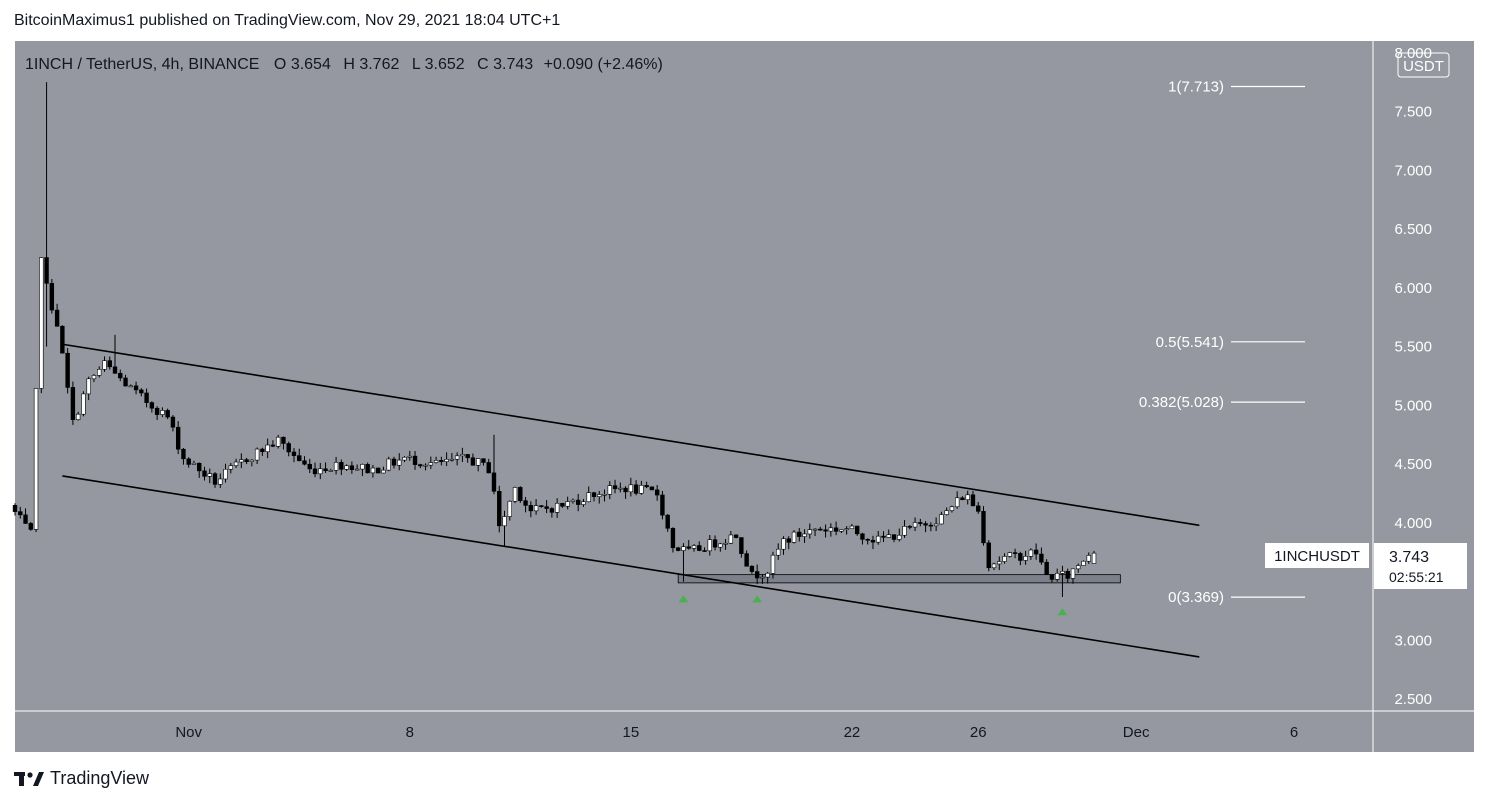 This screenshot has width=1489, height=805. I want to click on time-axis: Nov 8 15 22 26 Dec 6, so click(736, 732).